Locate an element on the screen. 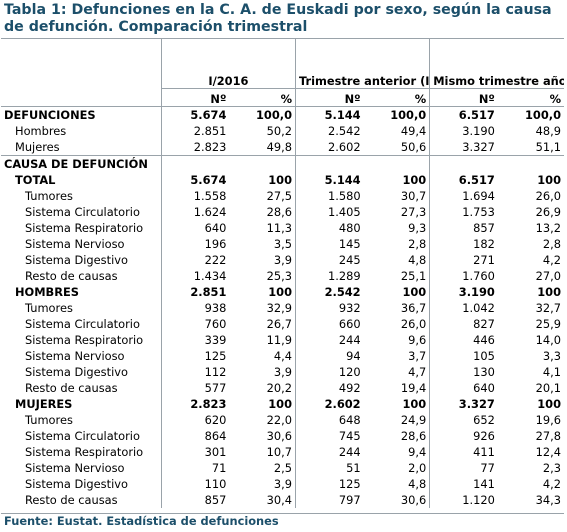  row-label: Sistema Circulatorio is located at coordinates (82, 324).